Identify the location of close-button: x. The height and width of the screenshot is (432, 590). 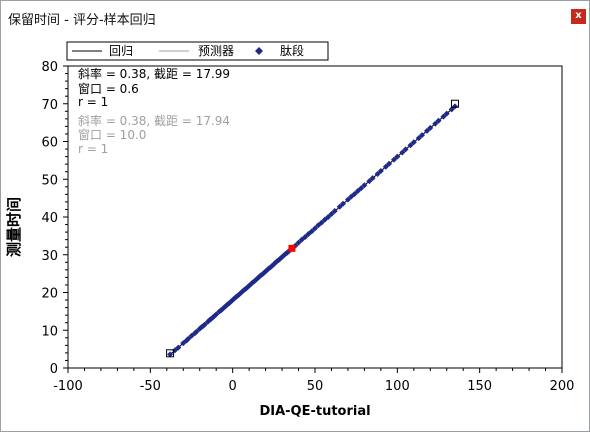
(578, 16).